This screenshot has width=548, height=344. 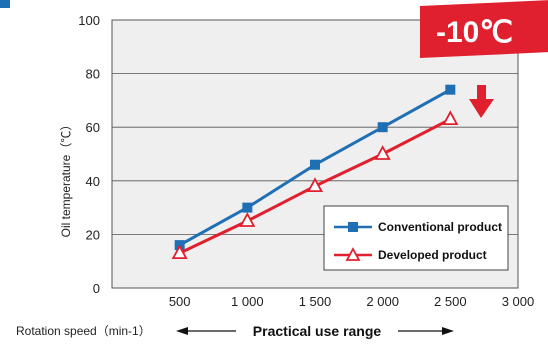 What do you see at coordinates (93, 127) in the screenshot?
I see `y-tick-label: 60` at bounding box center [93, 127].